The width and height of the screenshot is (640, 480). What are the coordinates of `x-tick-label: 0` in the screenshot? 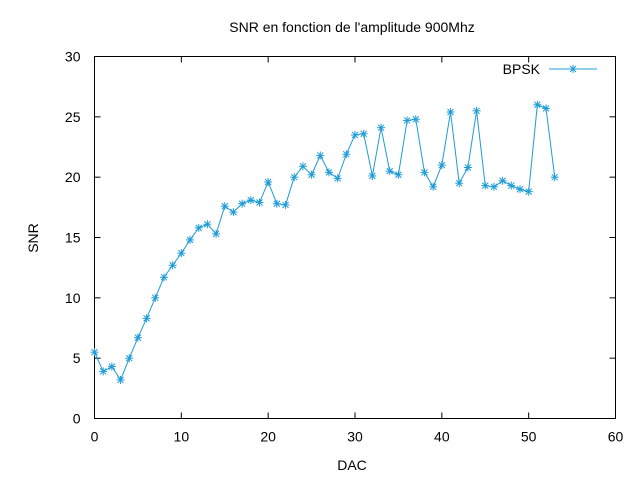 It's located at (95, 437).